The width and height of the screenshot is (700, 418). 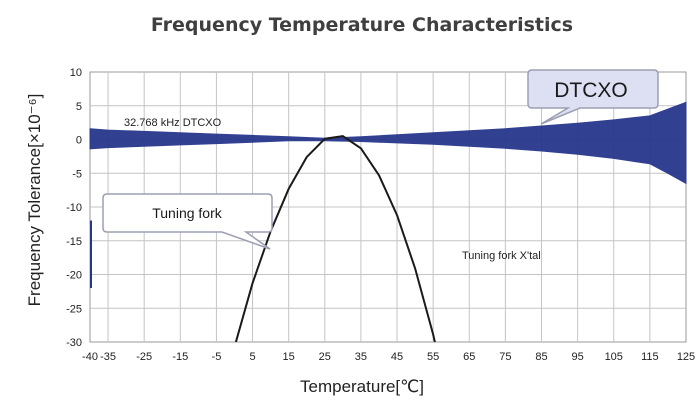 I want to click on y-tick-label: -20, so click(x=74, y=276).